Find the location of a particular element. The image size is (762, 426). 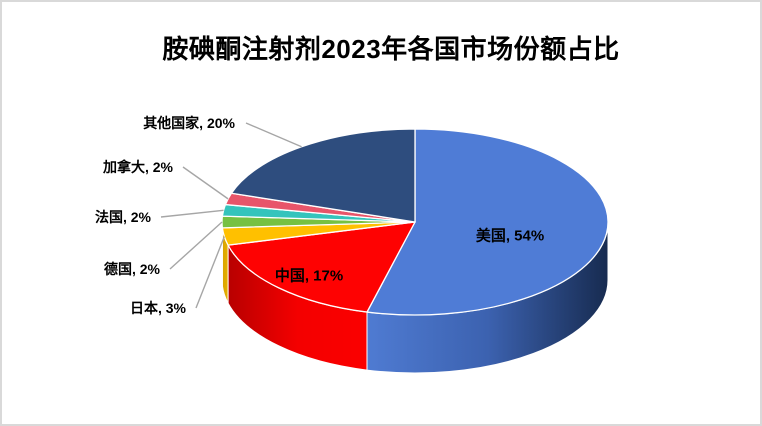

leader-lines is located at coordinates (231, 215).